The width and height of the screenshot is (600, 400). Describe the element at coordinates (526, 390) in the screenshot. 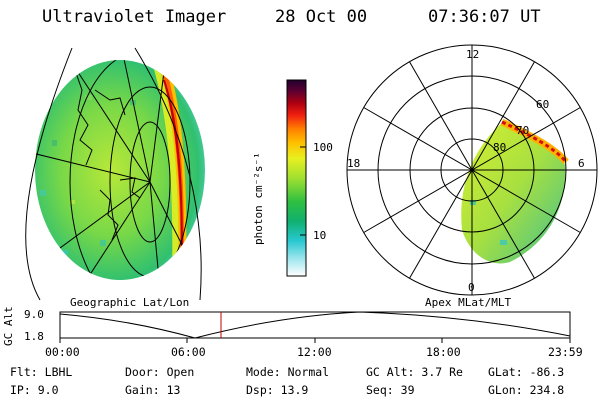

I see `info-glon: GLon: 234.8` at that location.